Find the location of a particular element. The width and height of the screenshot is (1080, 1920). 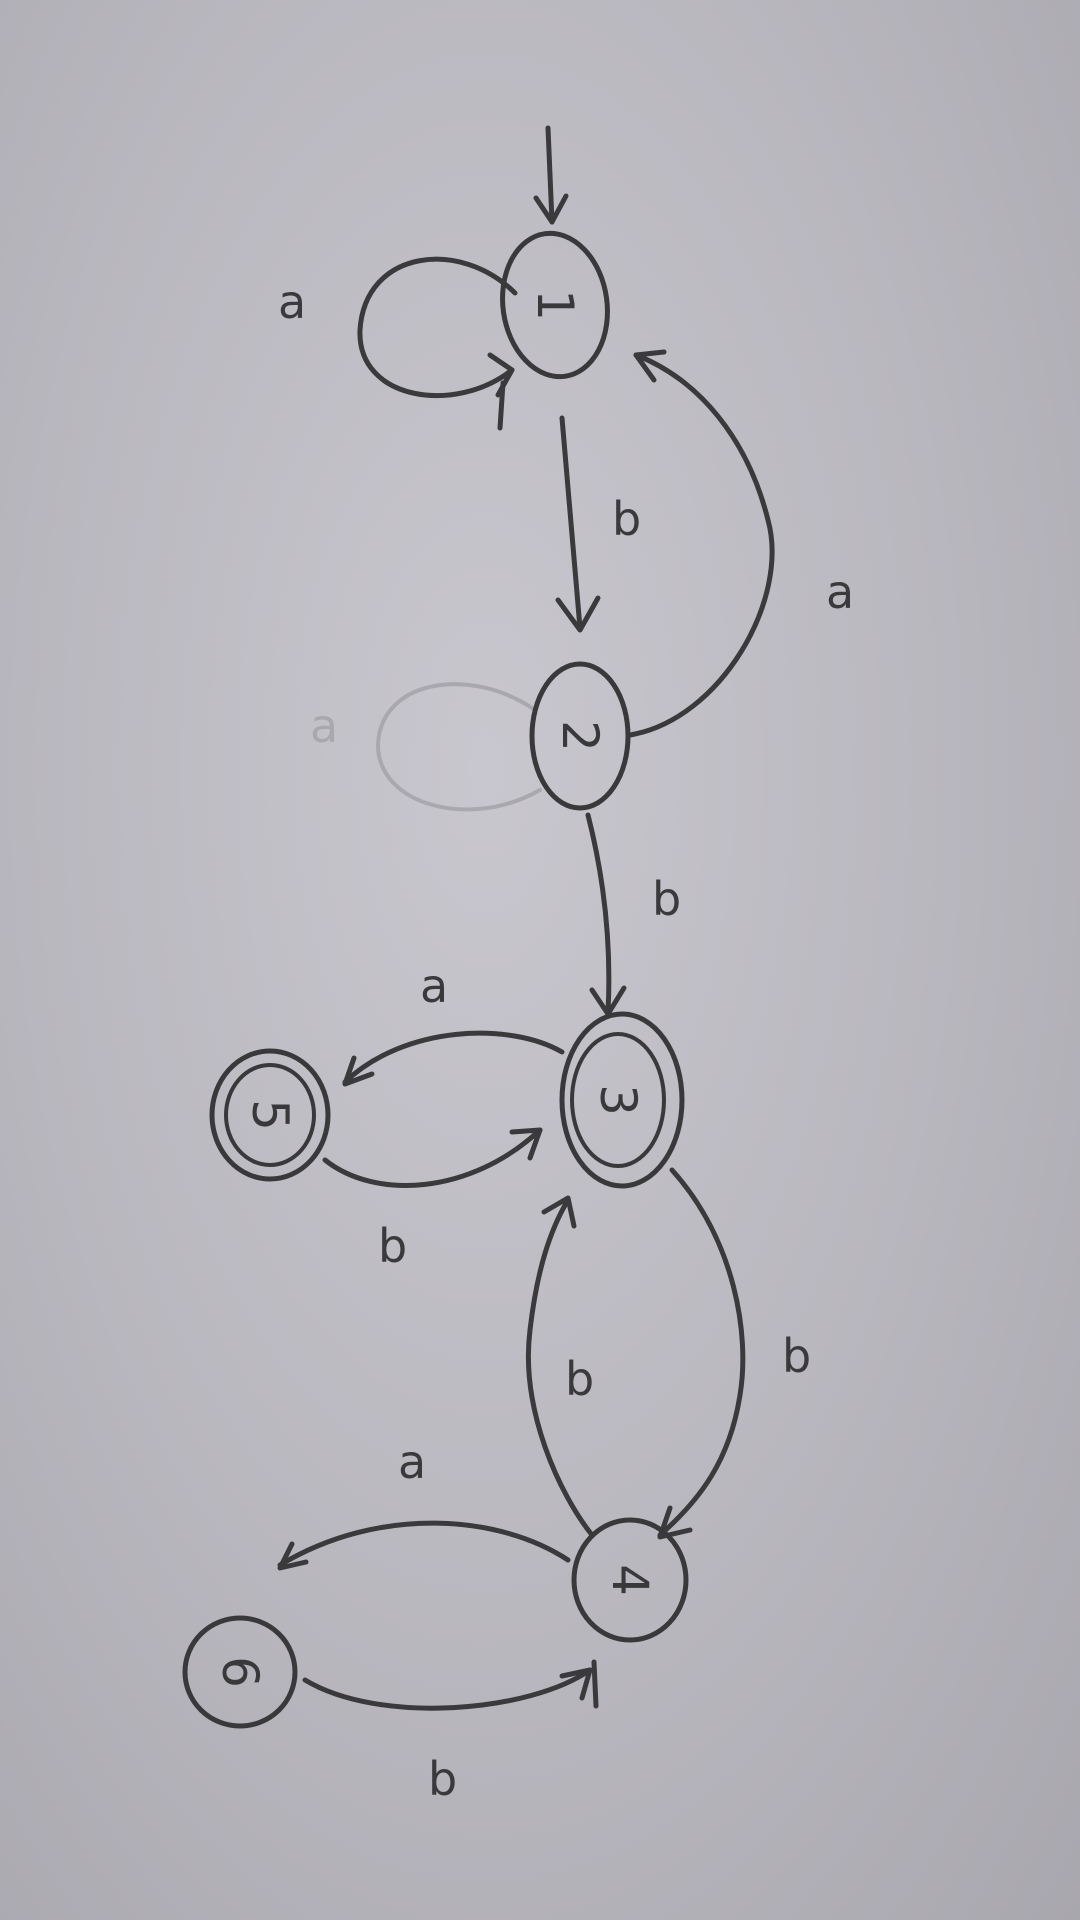

edge-5-3: b is located at coordinates (432, 1200).